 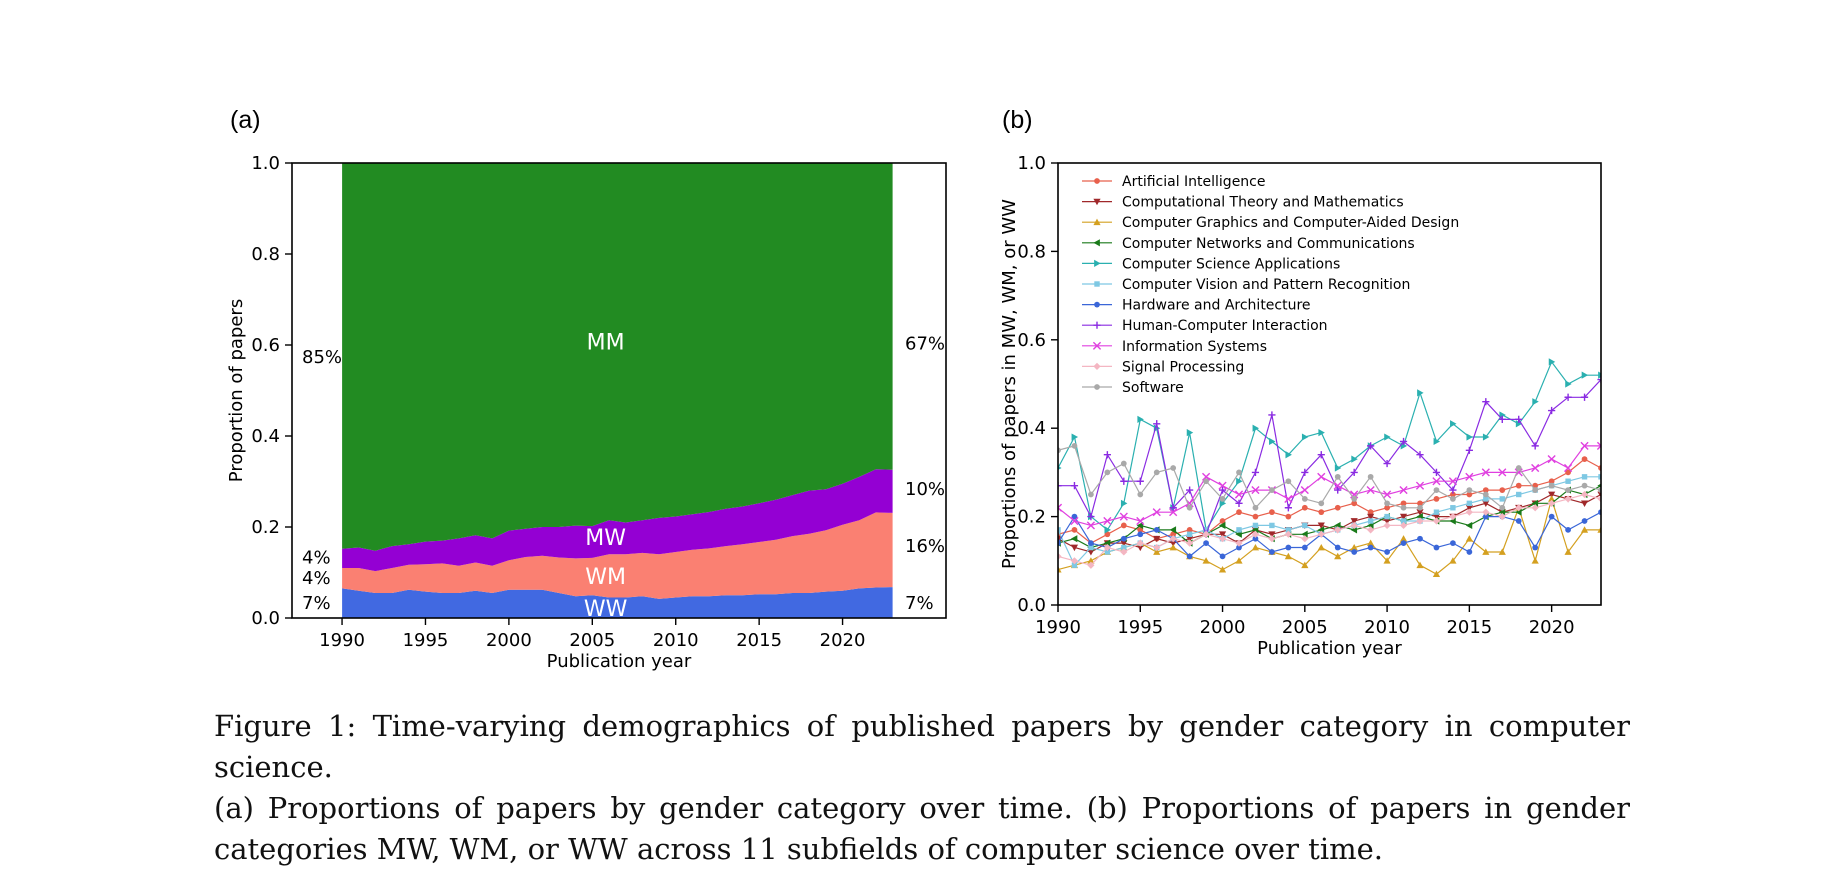 What do you see at coordinates (617, 520) in the screenshot?
I see `area-mw` at bounding box center [617, 520].